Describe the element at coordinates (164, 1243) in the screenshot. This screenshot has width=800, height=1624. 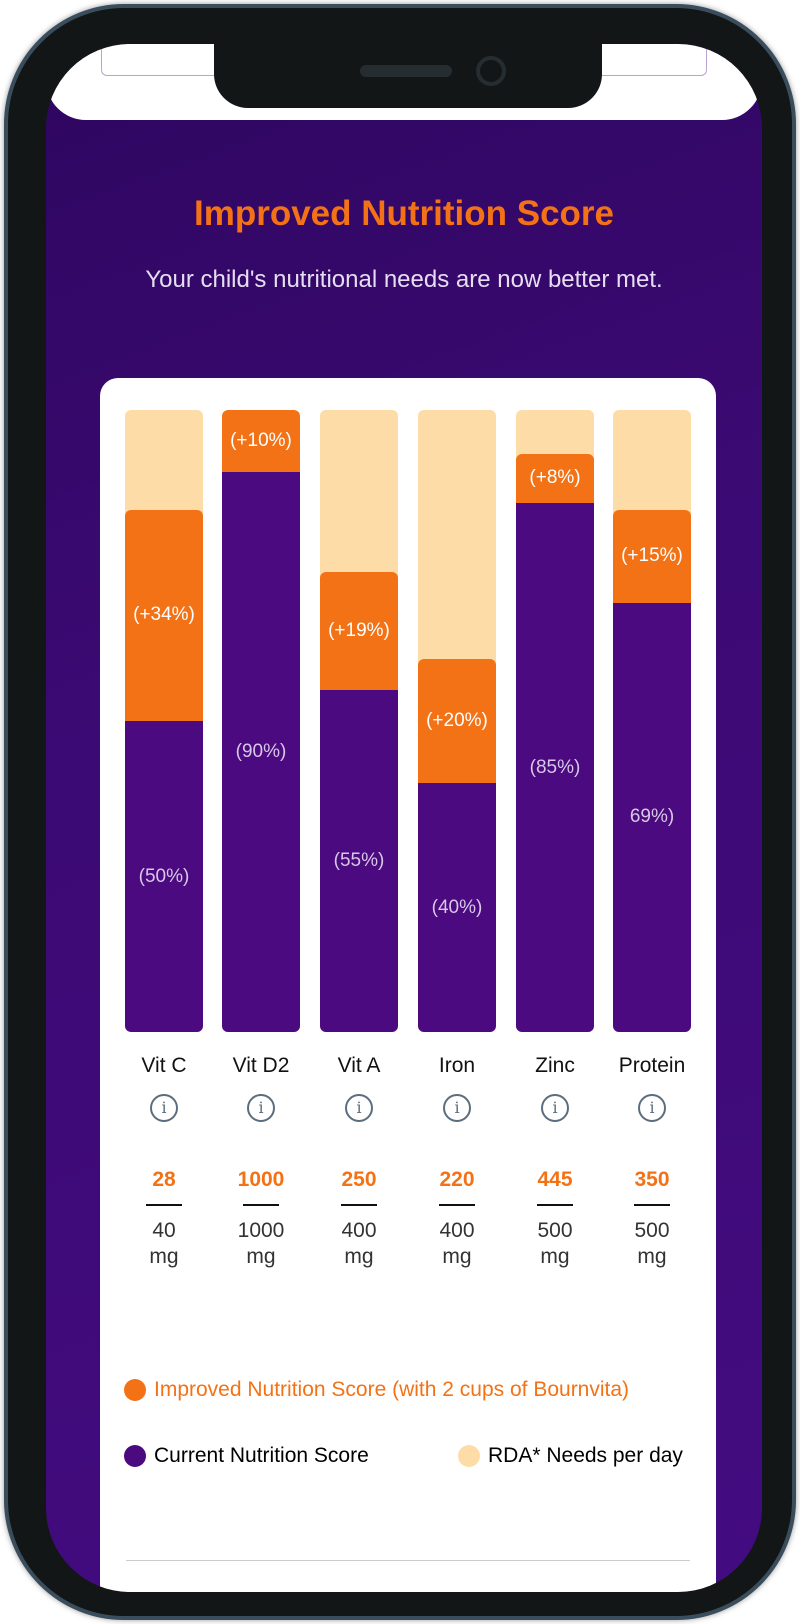
I see `nutrient-rda: 40 mg` at that location.